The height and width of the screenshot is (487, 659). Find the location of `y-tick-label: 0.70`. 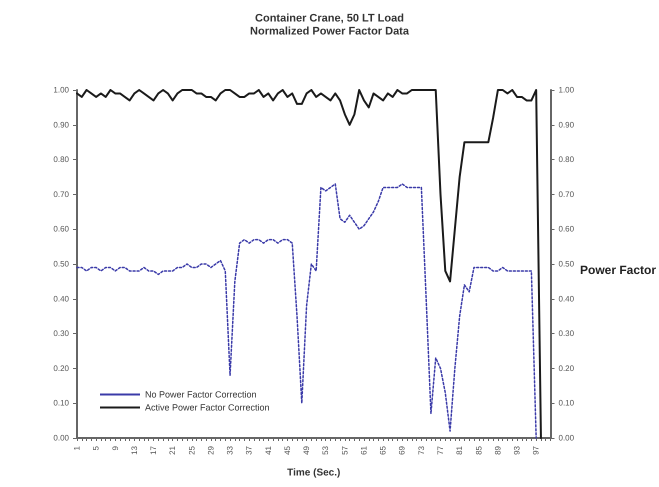

y-tick-label: 0.70 is located at coordinates (61, 194).